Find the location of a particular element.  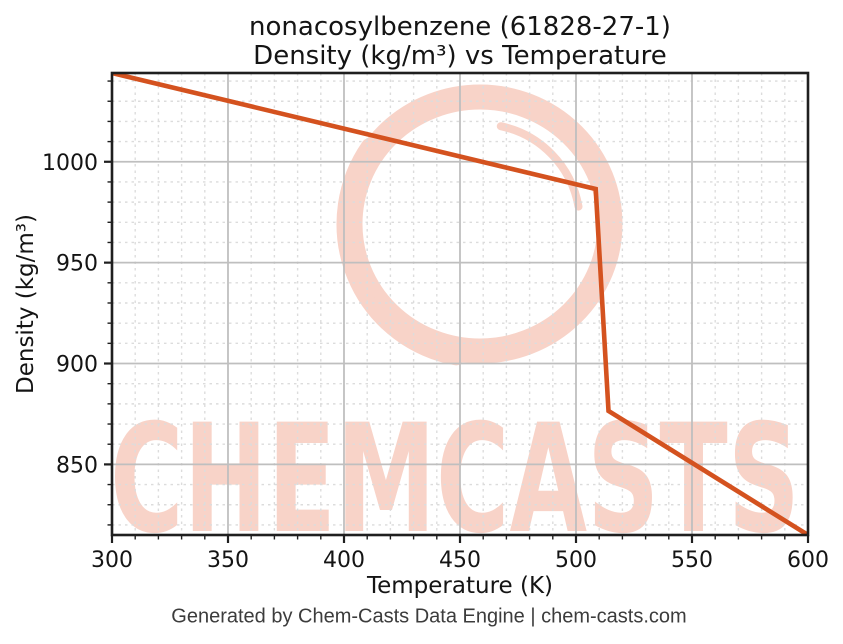

y-tick-label: 900 is located at coordinates (77, 365).